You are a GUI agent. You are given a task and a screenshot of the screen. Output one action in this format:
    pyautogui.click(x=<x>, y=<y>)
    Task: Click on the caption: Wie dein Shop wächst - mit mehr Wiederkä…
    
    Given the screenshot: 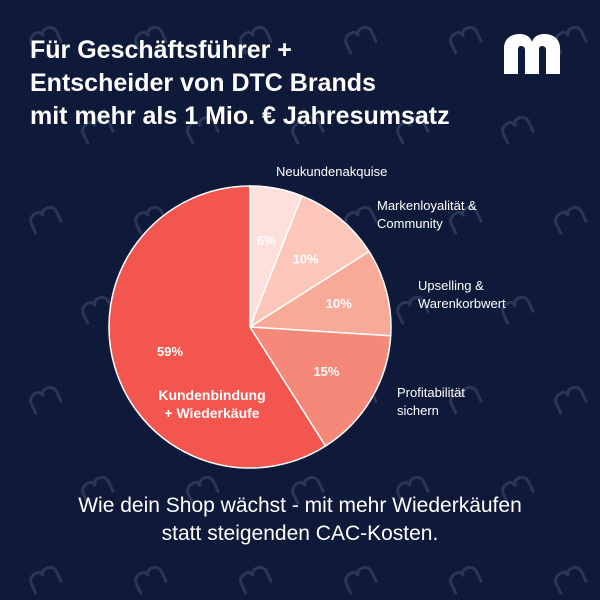 What is the action you would take?
    pyautogui.click(x=300, y=520)
    